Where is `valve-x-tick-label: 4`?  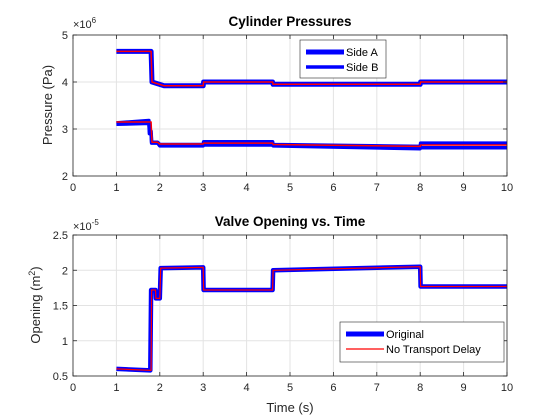 valve-x-tick-label: 4 is located at coordinates (247, 388).